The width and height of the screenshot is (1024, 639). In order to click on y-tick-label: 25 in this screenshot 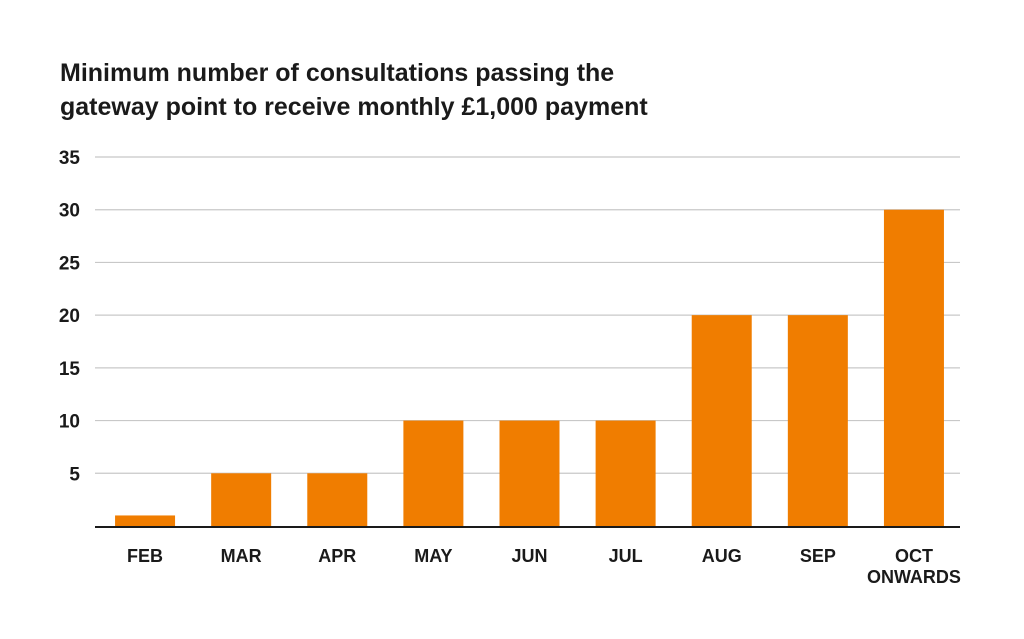, I will do `click(70, 263)`.